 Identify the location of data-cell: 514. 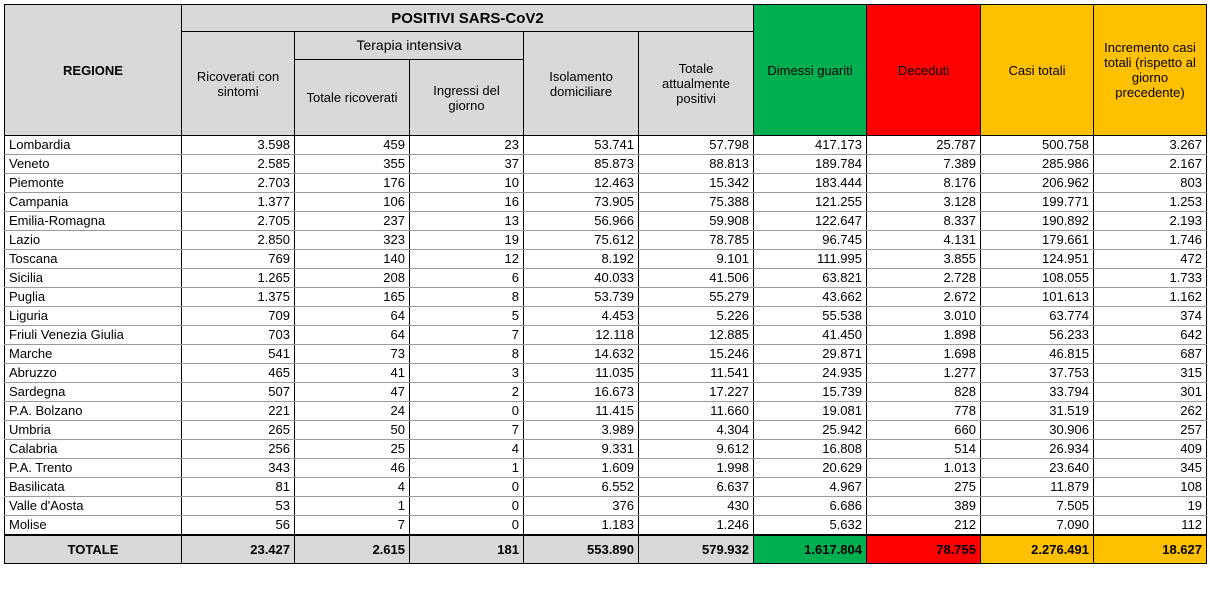
(923, 449).